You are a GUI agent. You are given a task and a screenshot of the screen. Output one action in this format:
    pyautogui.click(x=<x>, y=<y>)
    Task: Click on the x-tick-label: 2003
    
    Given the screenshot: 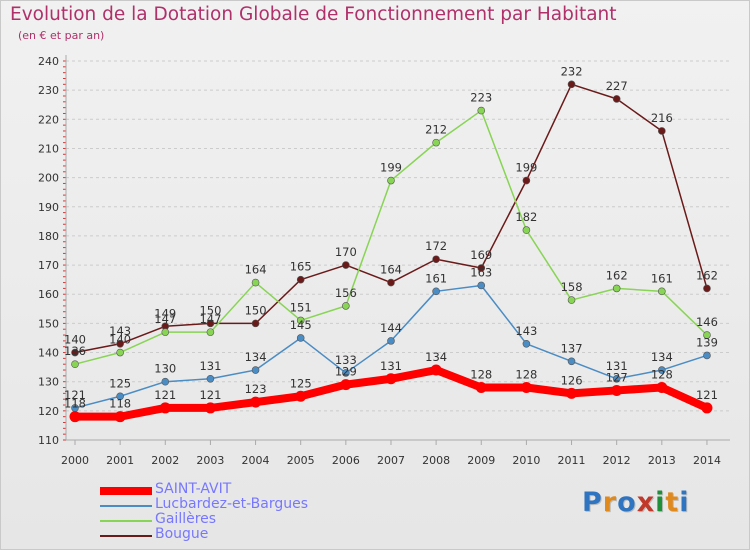 What is the action you would take?
    pyautogui.click(x=210, y=460)
    